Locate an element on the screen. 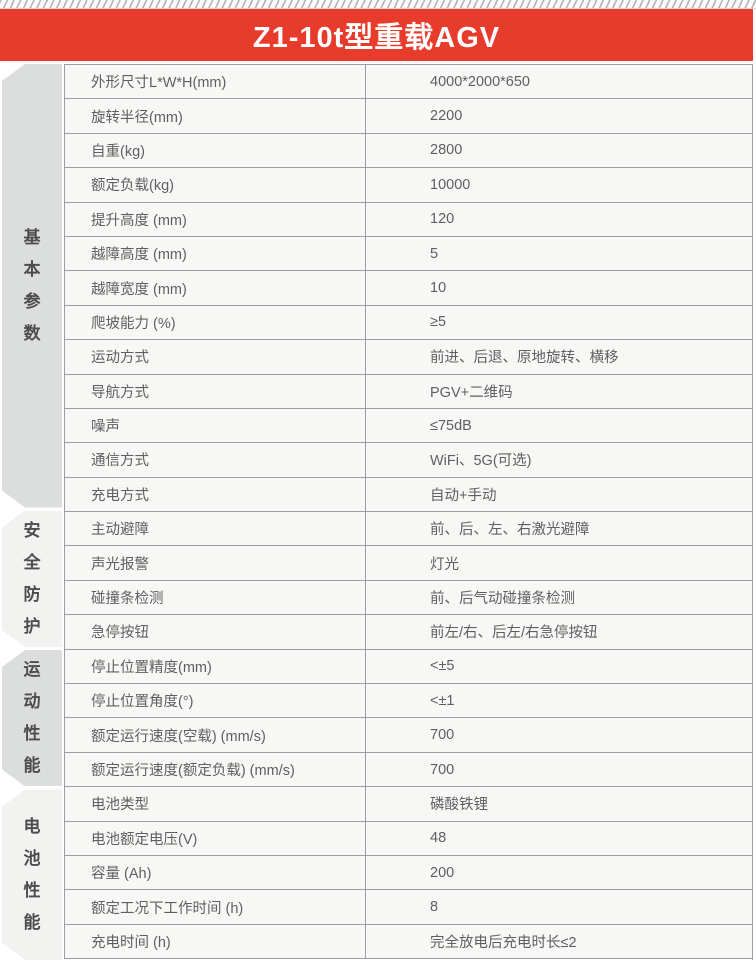  param-value-cell: 48 is located at coordinates (558, 838).